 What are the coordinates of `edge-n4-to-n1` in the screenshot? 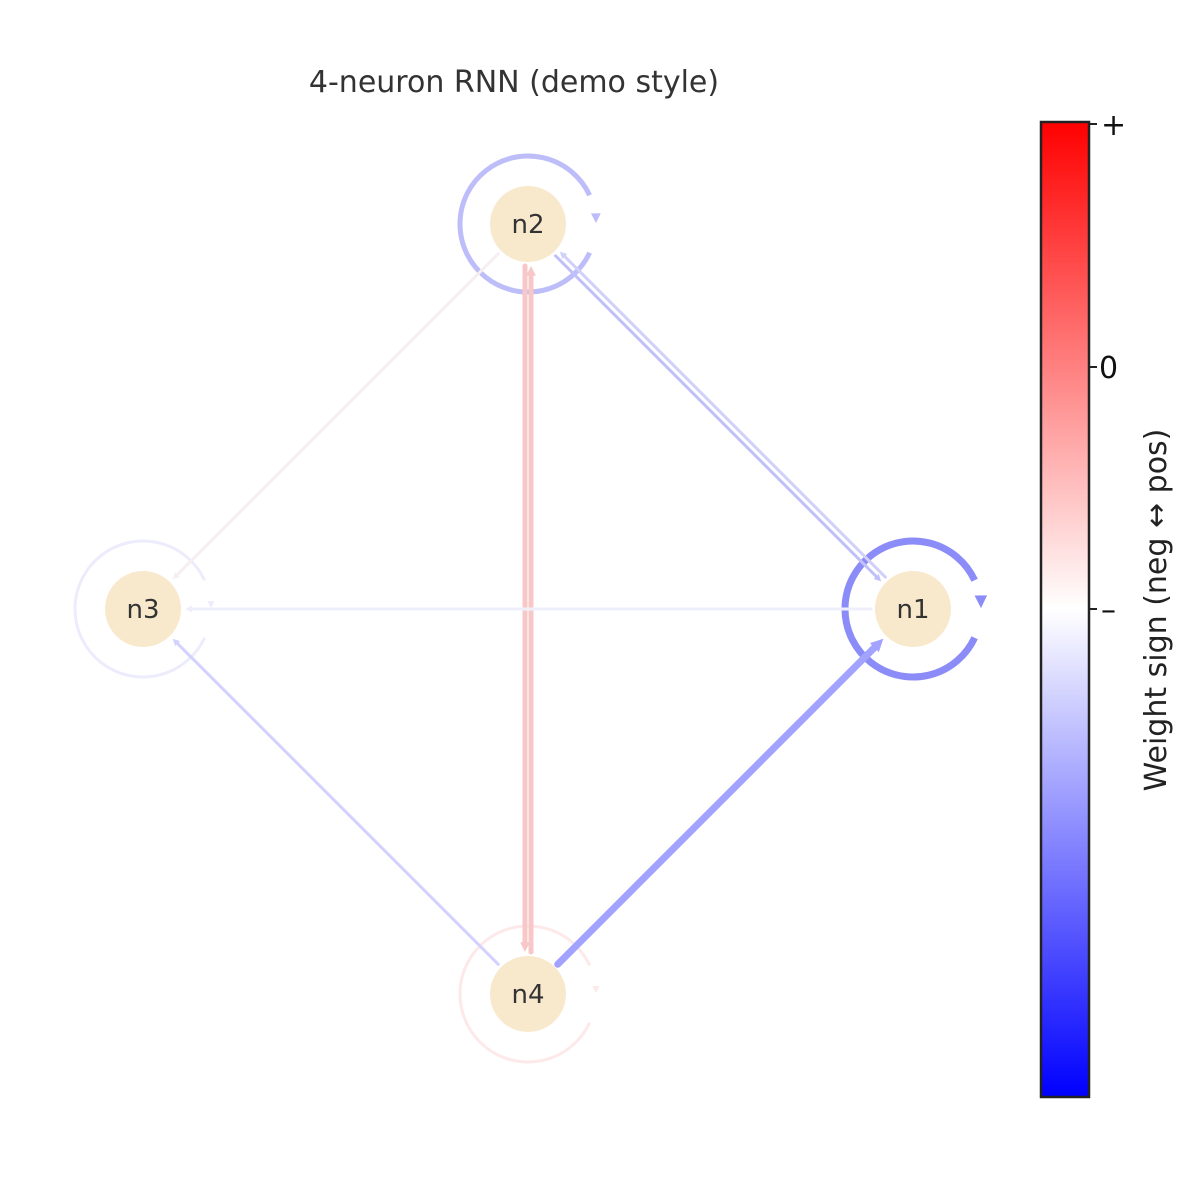 It's located at (717, 805).